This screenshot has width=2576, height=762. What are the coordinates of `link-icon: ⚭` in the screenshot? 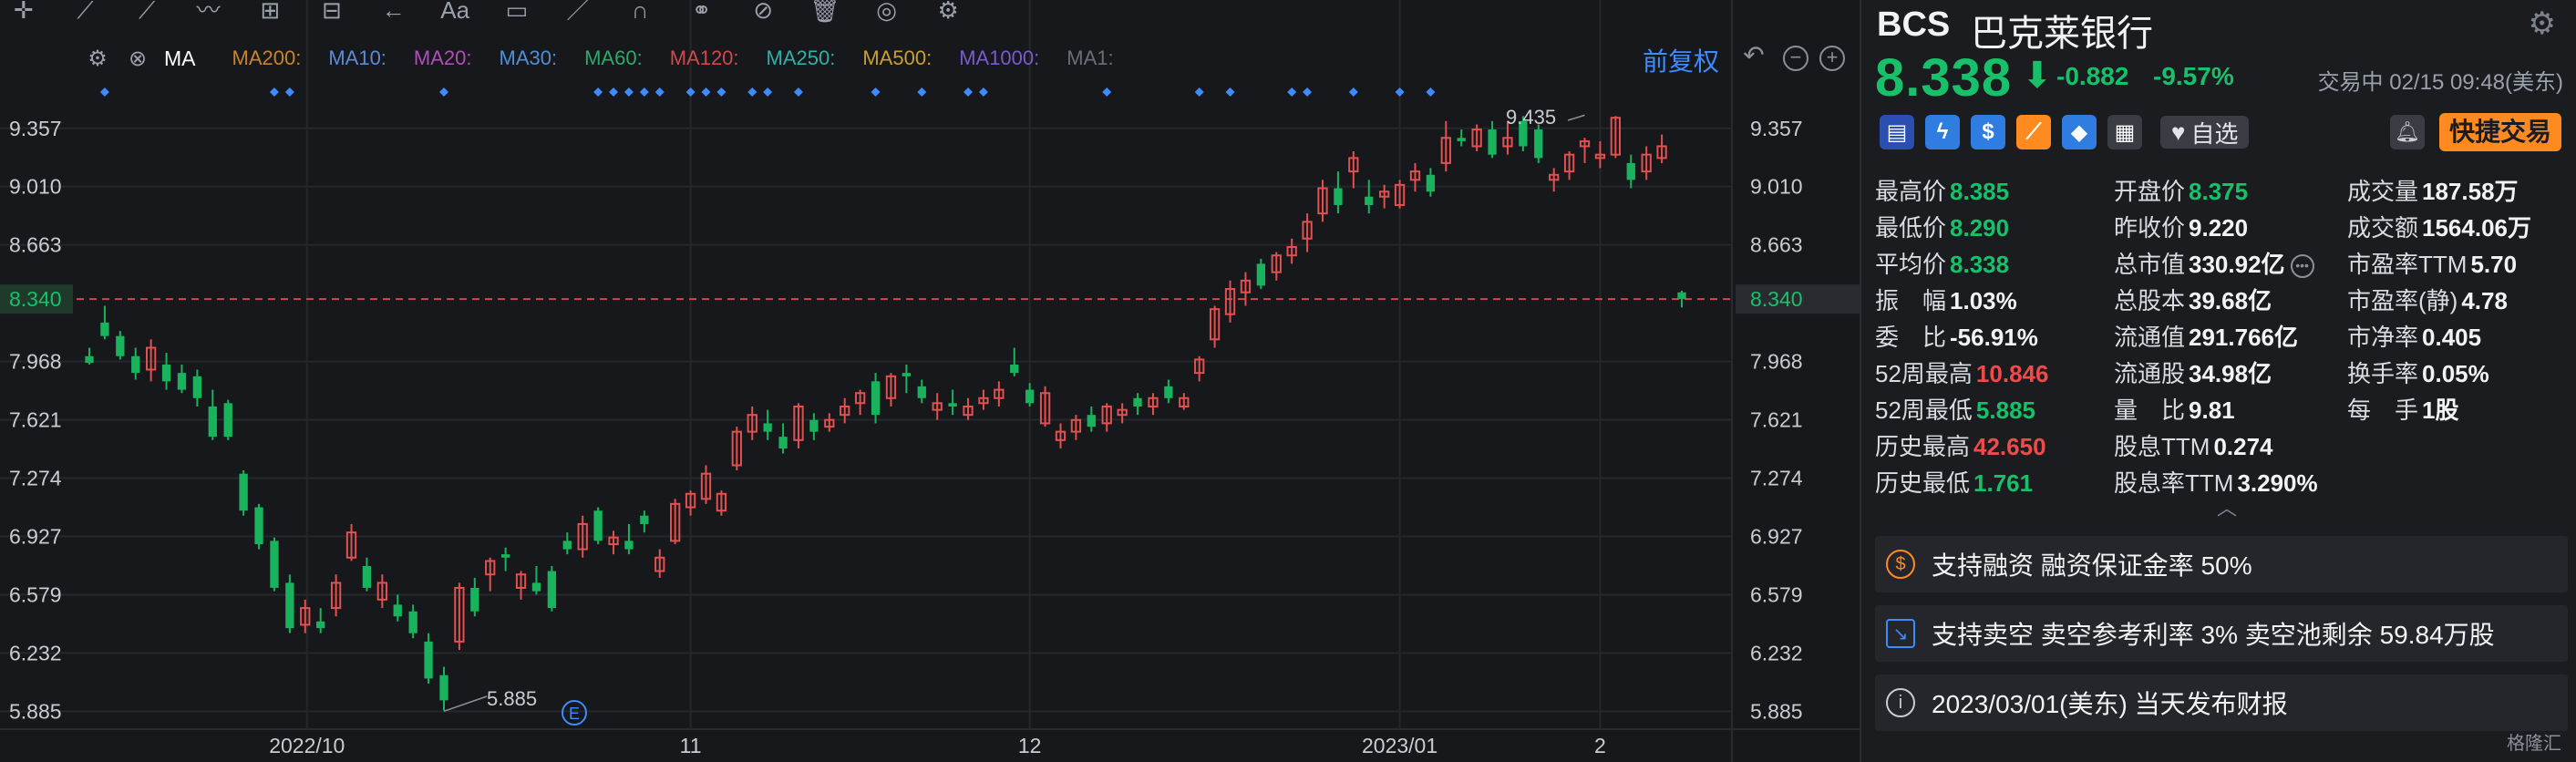 It's located at (701, 12).